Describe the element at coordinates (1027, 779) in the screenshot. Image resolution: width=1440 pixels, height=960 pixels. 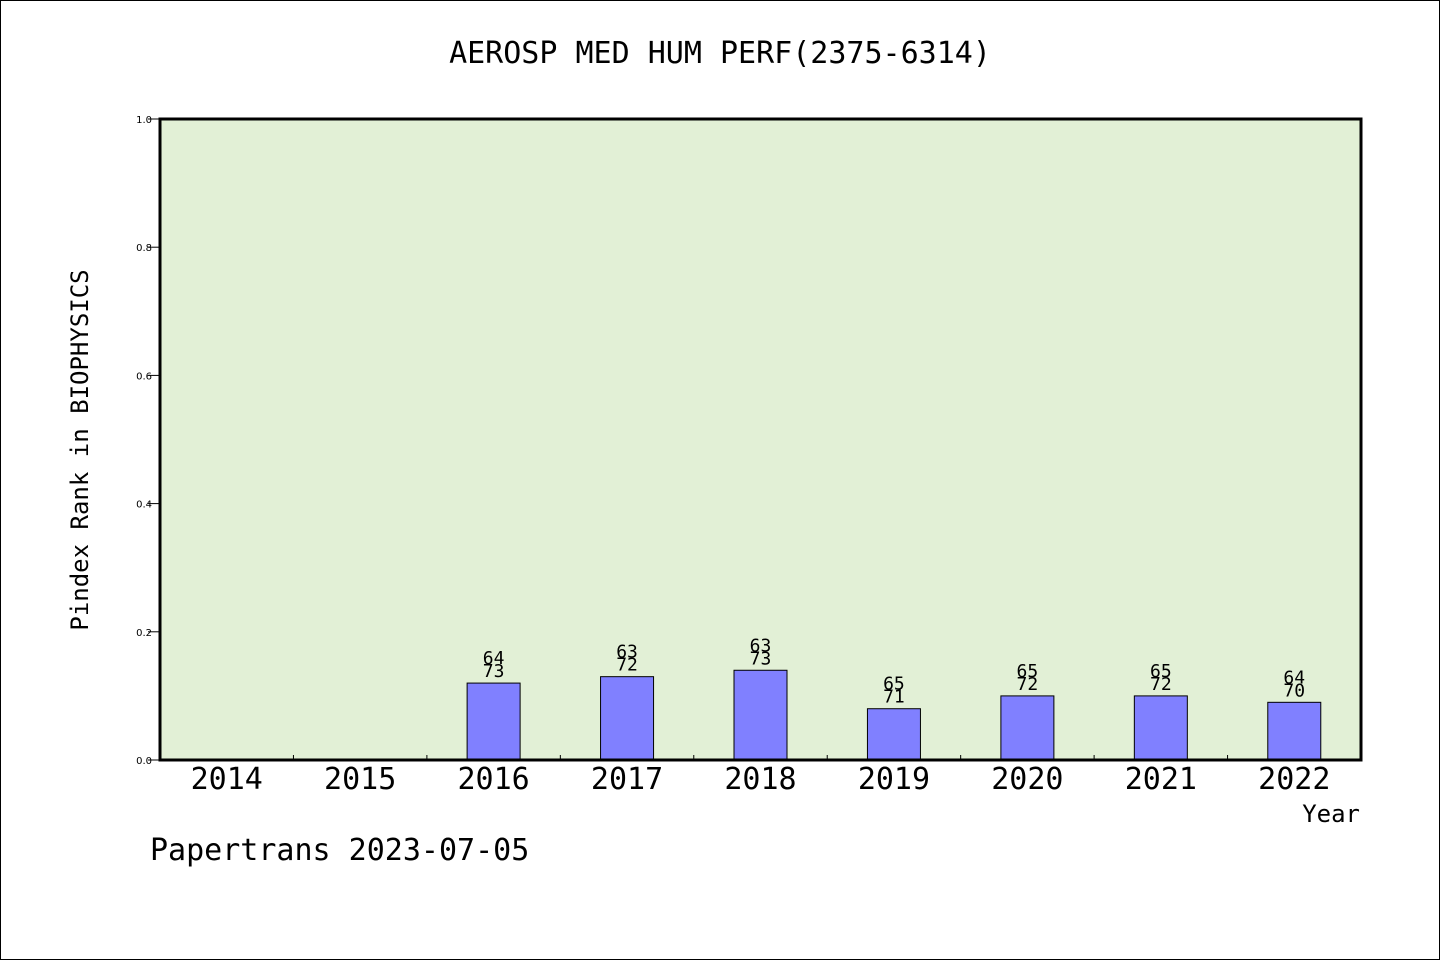
I see `x-tick-label-2020: 2020` at that location.